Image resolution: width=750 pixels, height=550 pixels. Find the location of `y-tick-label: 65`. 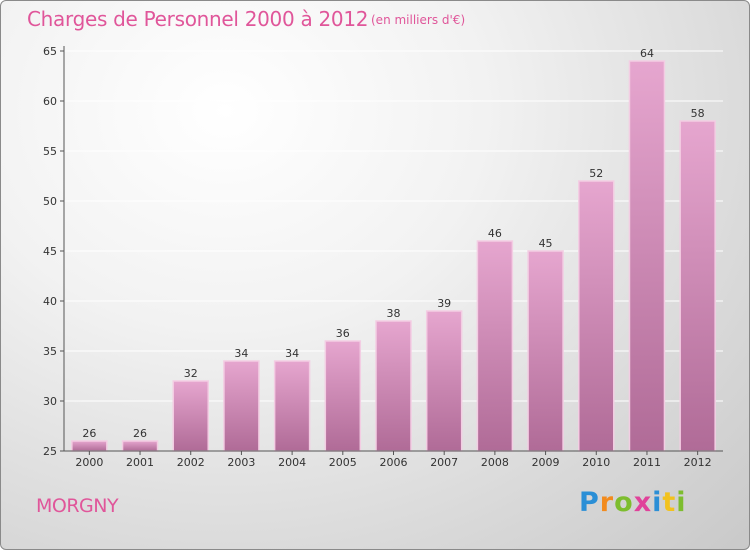

y-tick-label: 65 is located at coordinates (50, 51).